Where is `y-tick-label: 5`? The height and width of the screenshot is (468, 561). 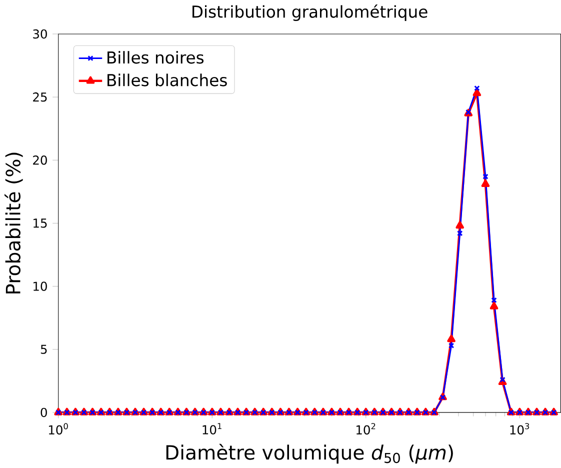 y-tick-label: 5 is located at coordinates (43, 349).